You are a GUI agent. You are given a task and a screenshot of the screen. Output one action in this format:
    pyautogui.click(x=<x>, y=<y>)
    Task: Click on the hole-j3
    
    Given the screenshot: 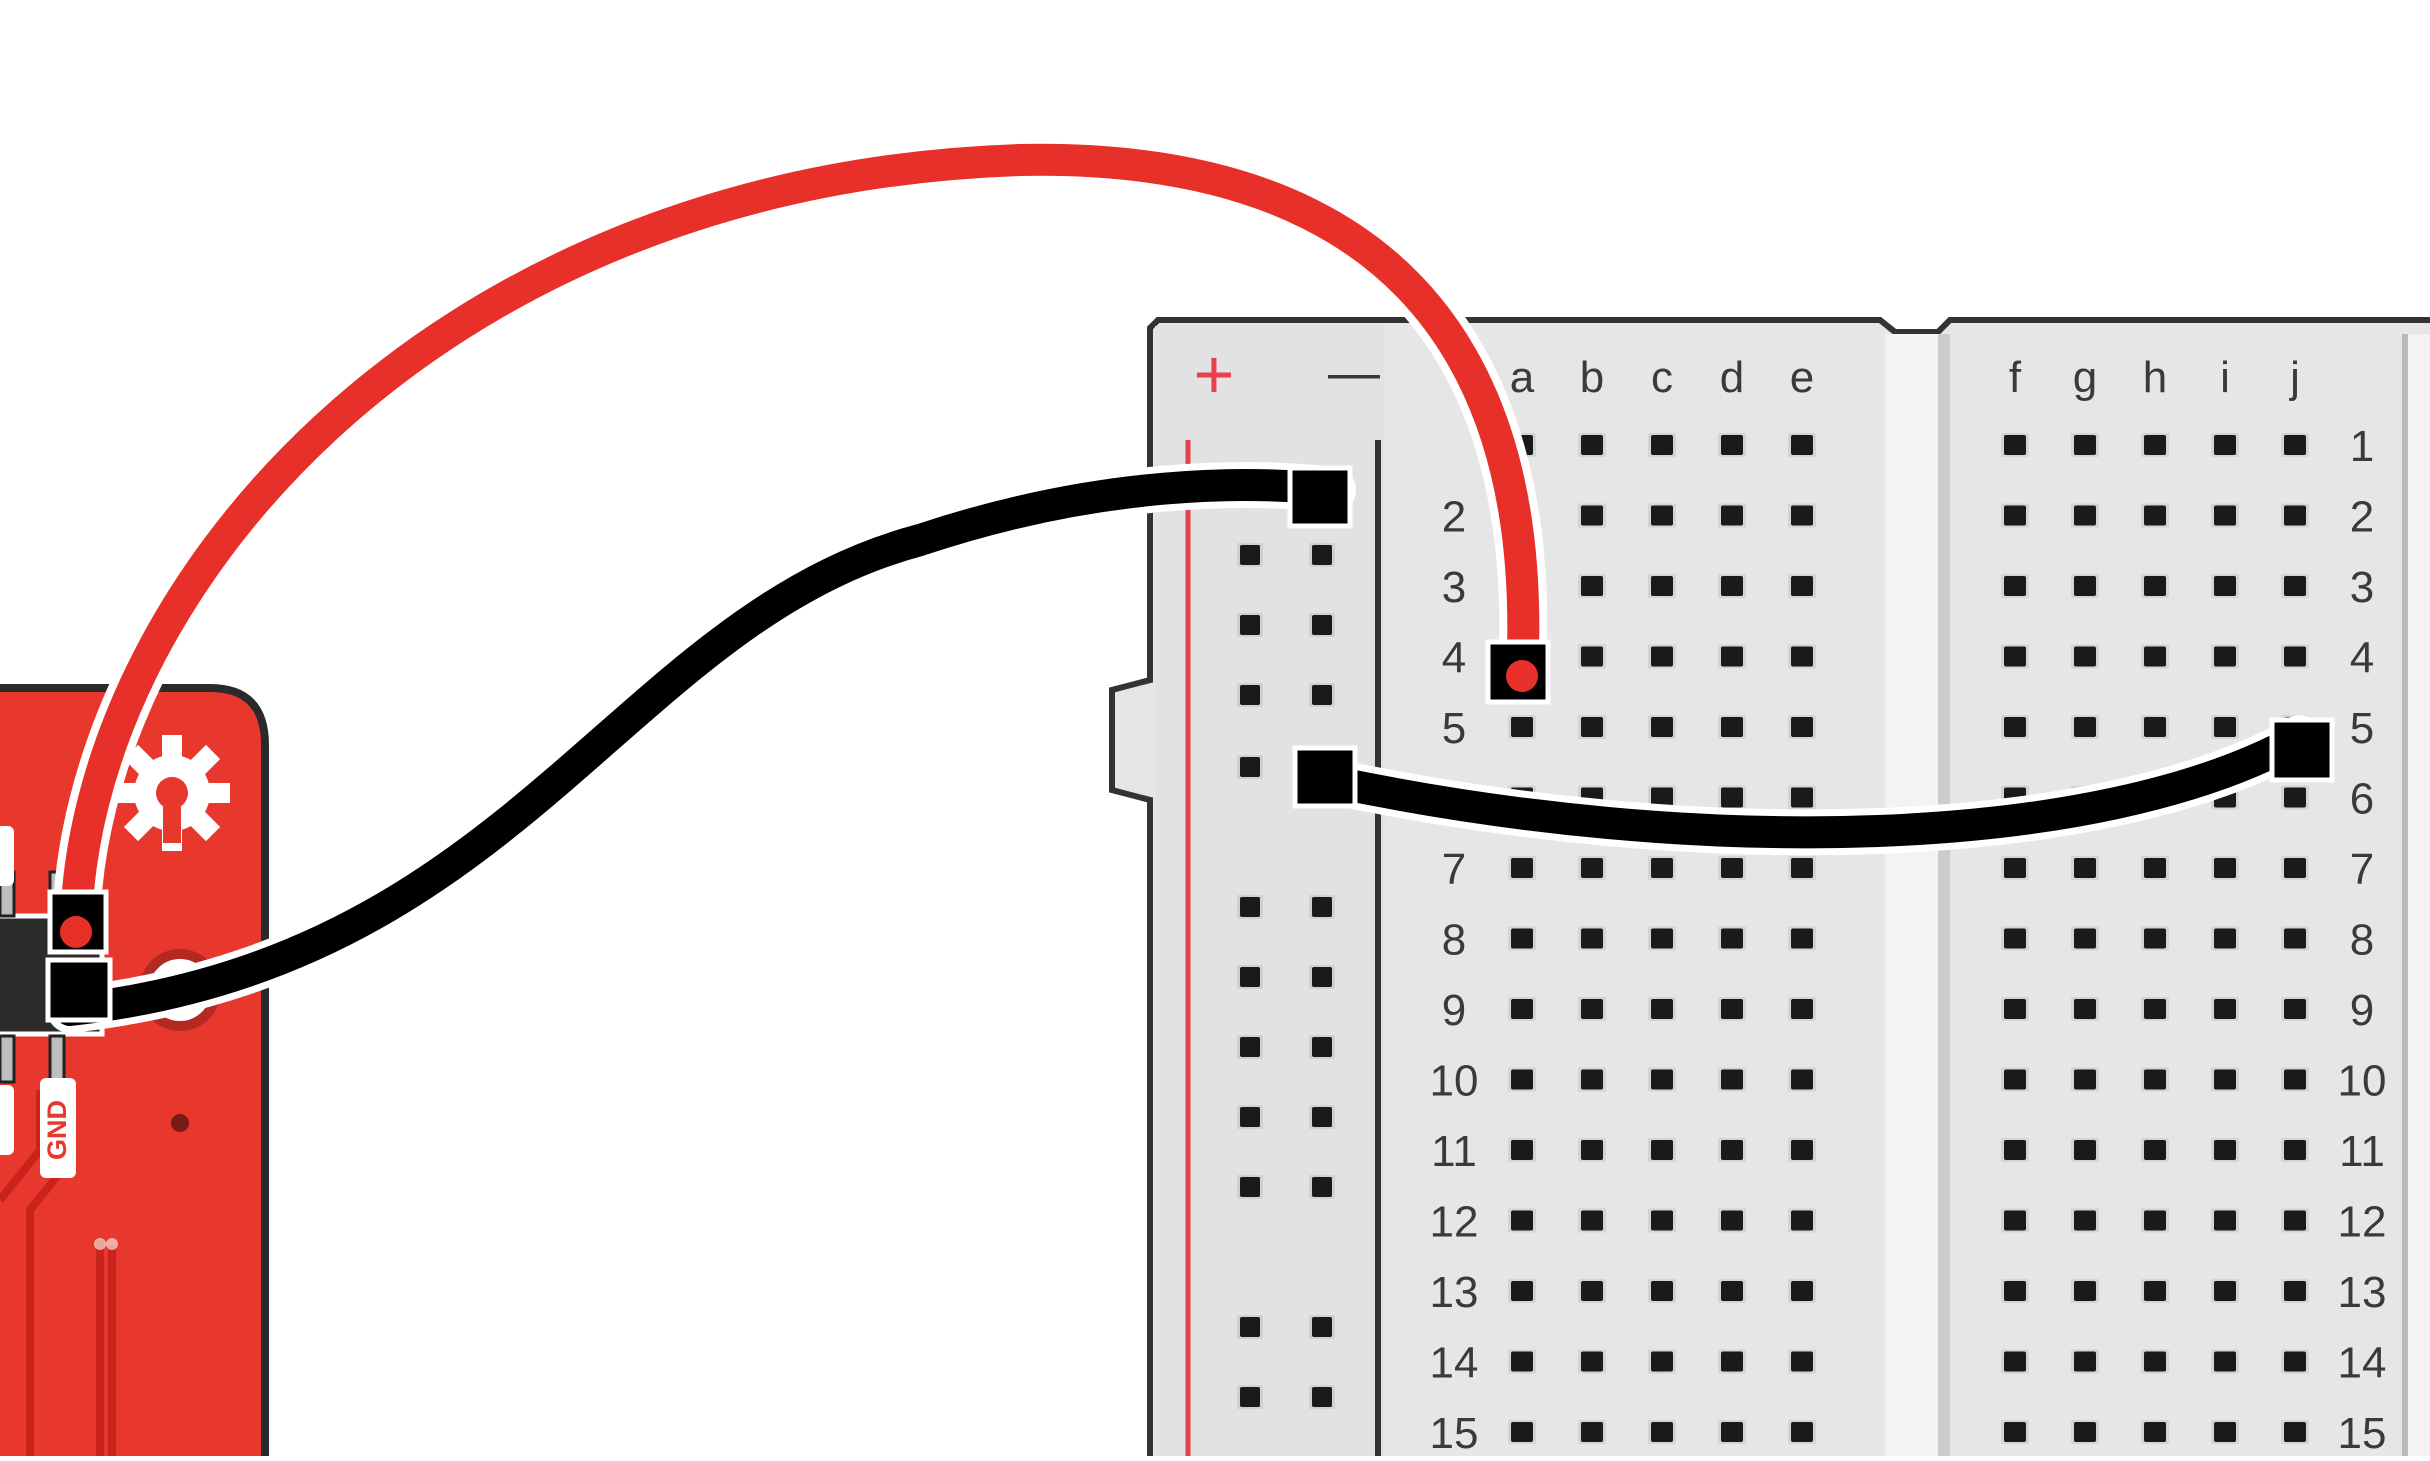 What is the action you would take?
    pyautogui.click(x=2295, y=586)
    